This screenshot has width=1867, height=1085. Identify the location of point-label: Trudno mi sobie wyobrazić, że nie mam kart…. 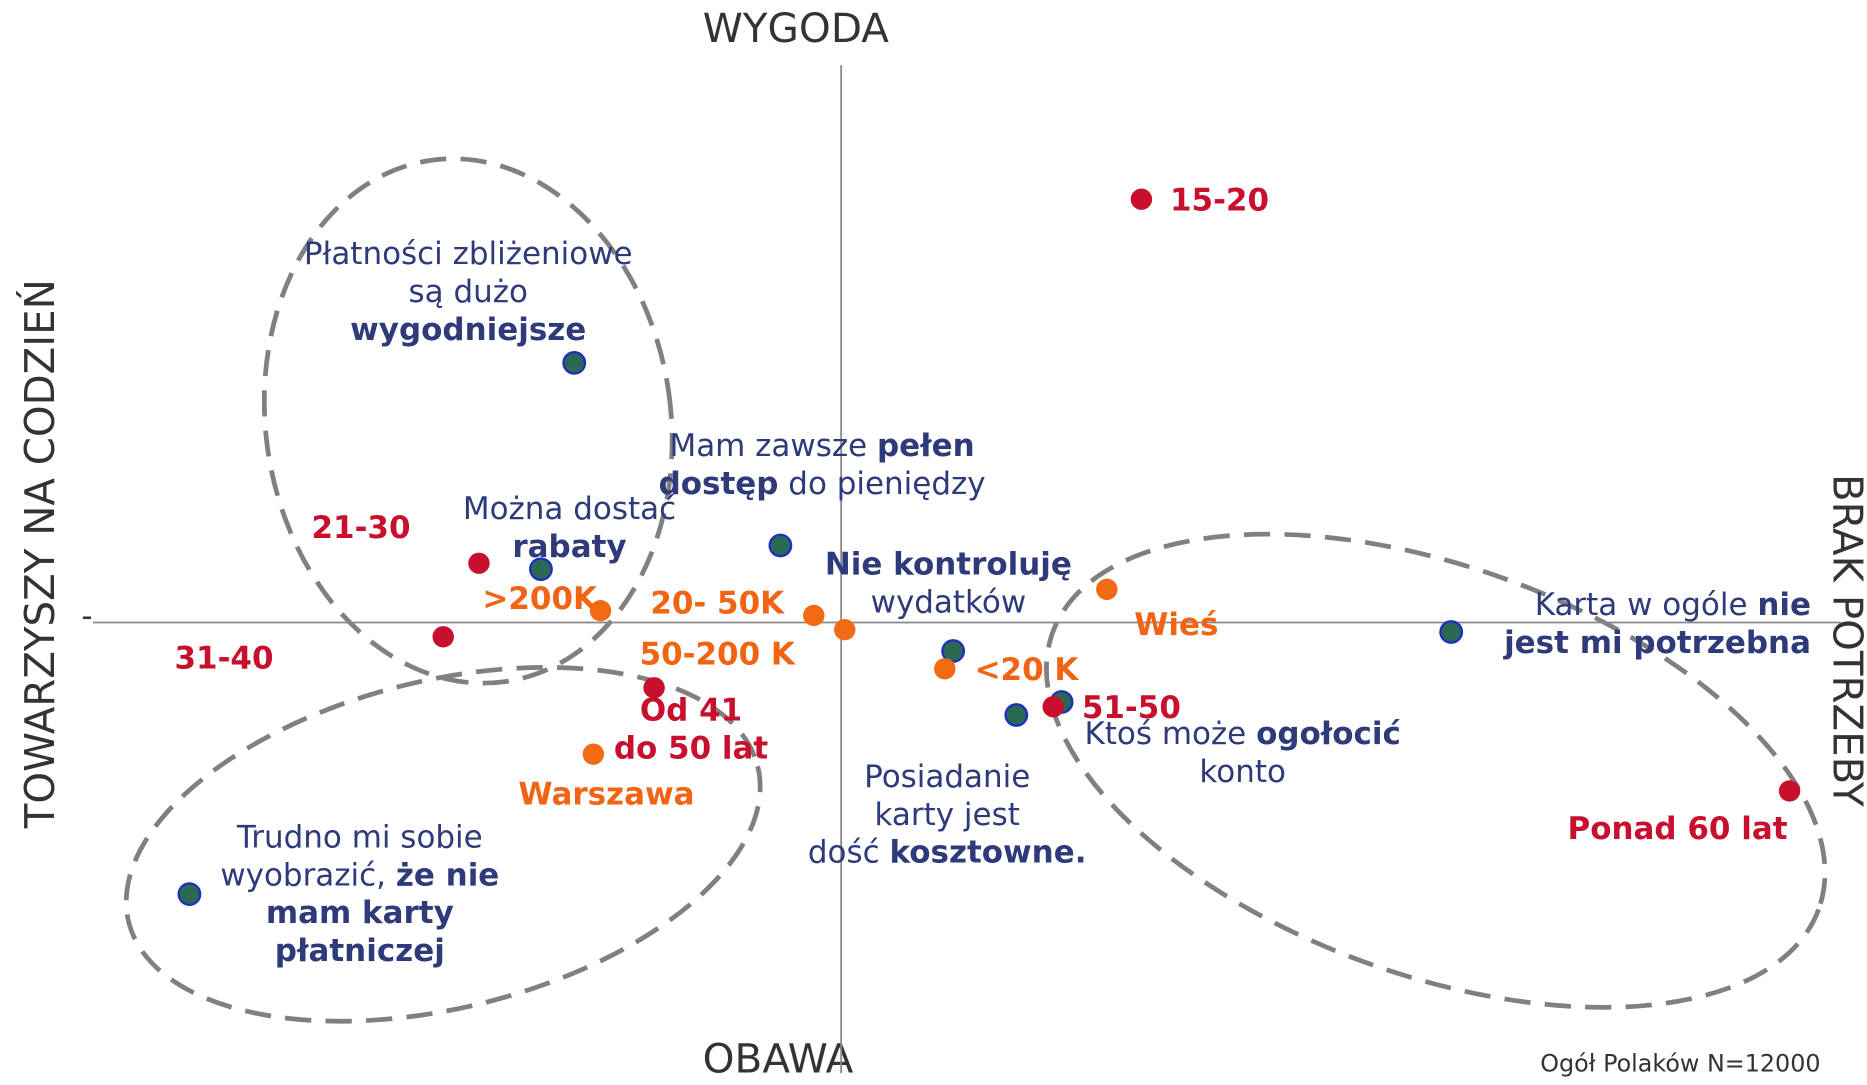
(359, 894).